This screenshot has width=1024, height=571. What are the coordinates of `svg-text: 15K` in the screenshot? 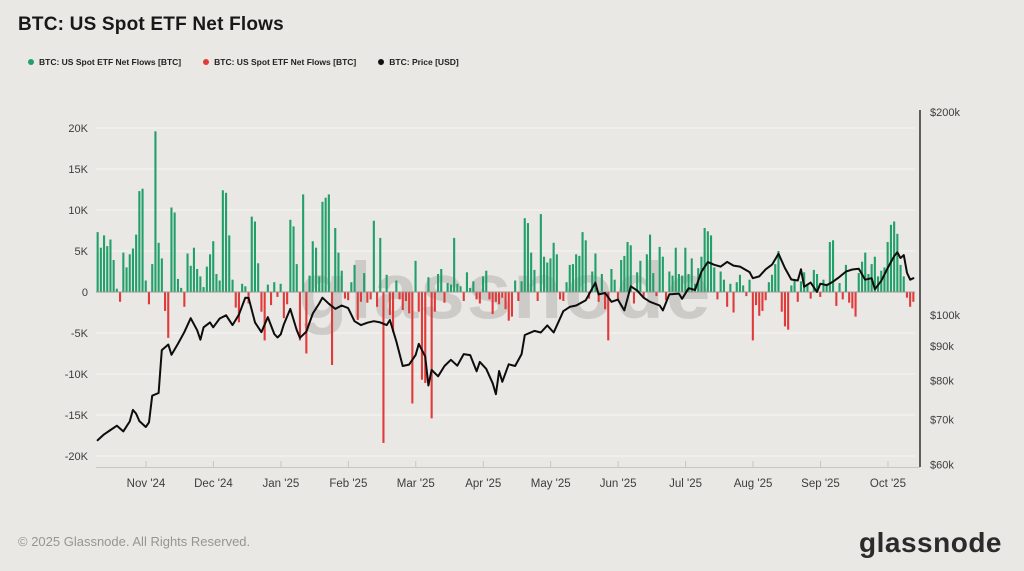 It's located at (78, 170).